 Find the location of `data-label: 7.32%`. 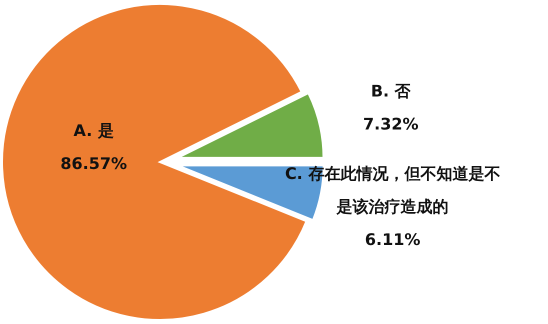

data-label: 7.32% is located at coordinates (391, 124).